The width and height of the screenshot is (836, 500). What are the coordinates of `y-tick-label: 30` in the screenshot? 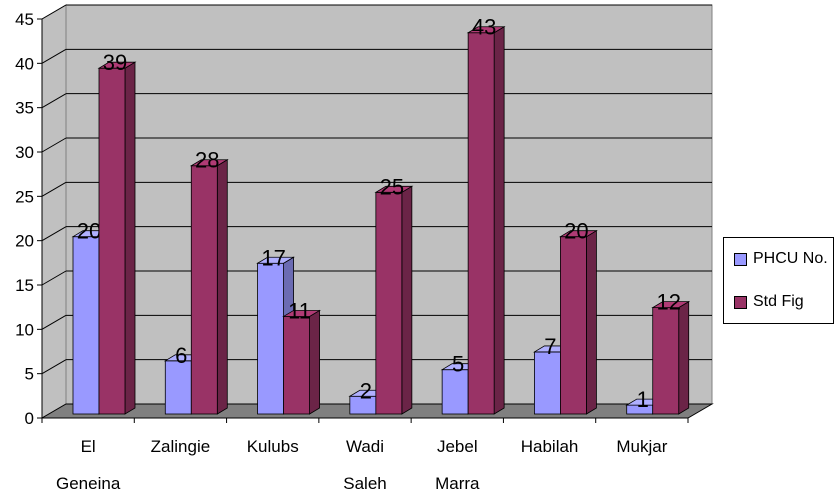 It's located at (24, 152).